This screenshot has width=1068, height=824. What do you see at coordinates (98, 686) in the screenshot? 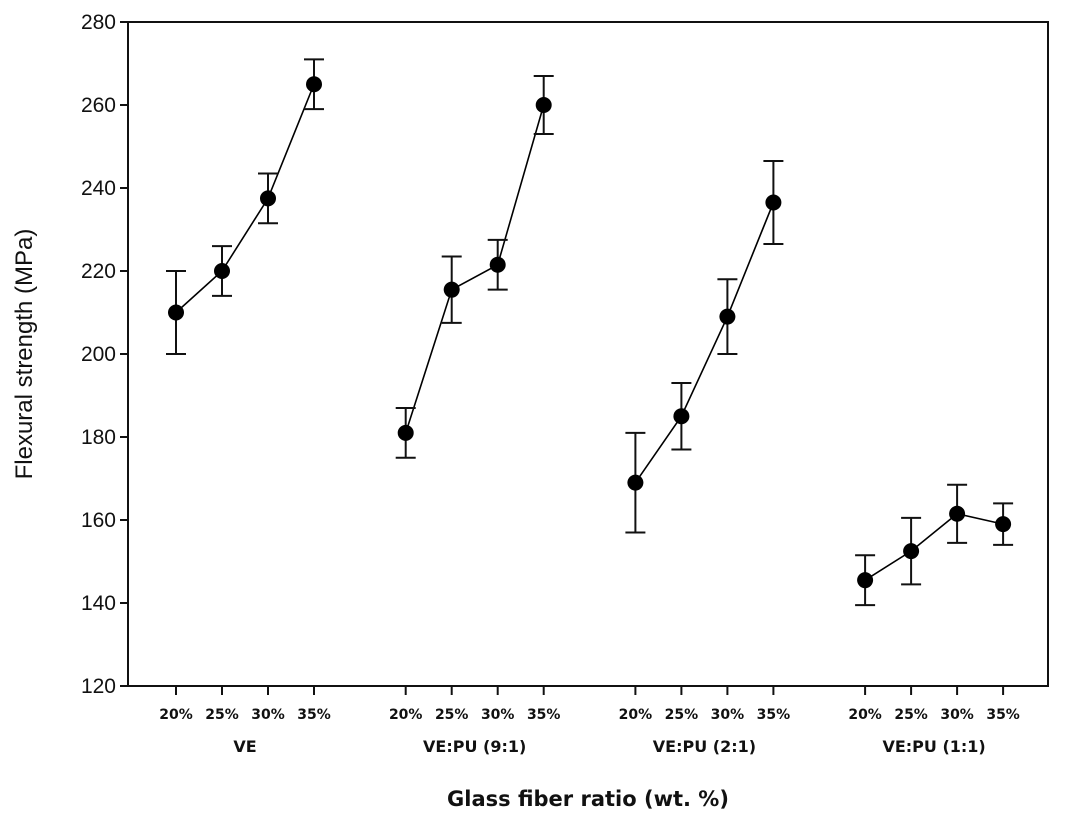
I see `y-tick-label: 120` at bounding box center [98, 686].